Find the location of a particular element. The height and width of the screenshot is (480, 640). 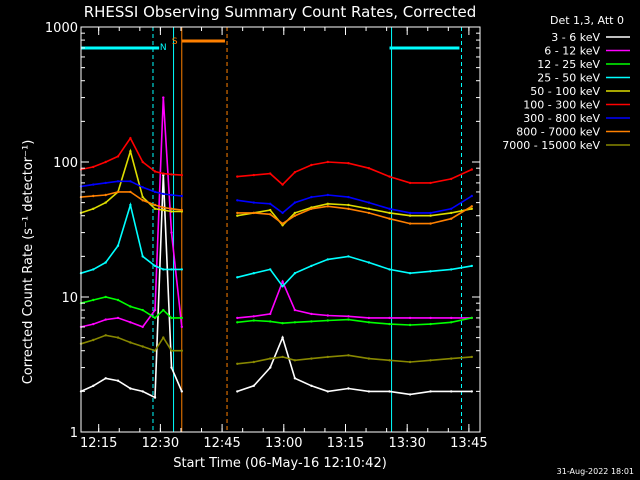

saa-label: S is located at coordinates (175, 42).